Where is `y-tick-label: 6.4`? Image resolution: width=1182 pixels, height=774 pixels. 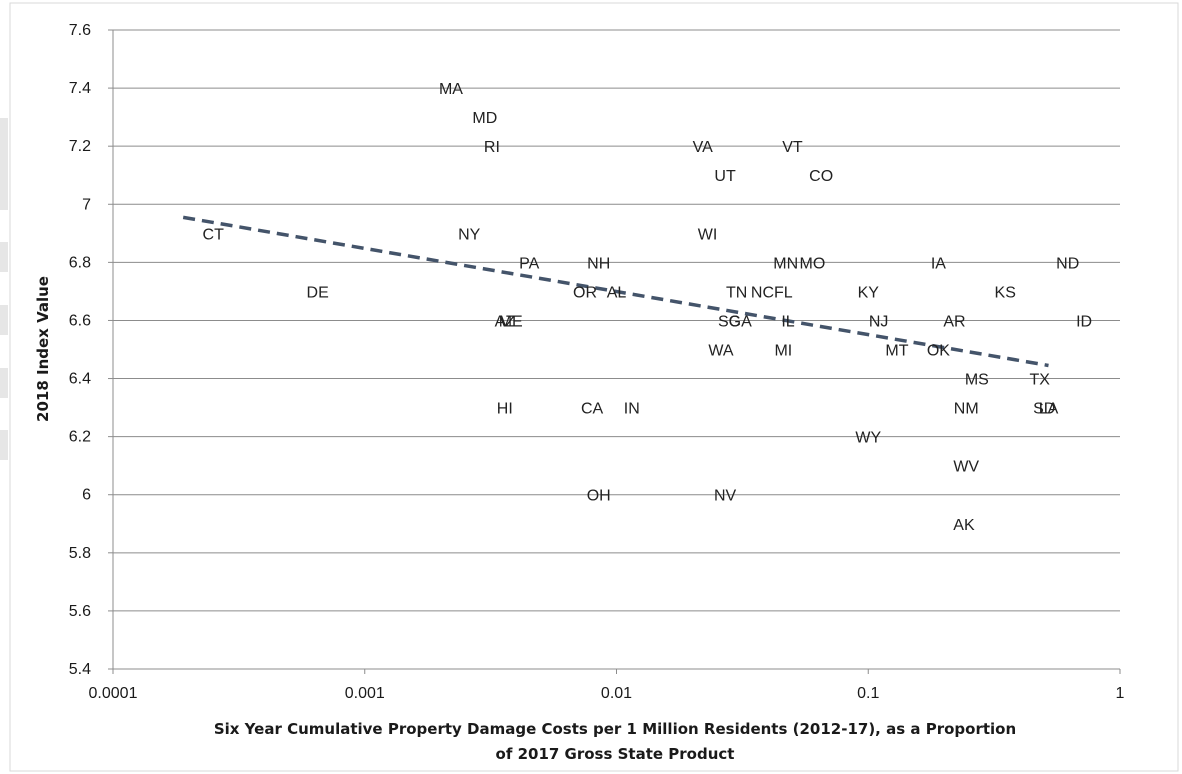
y-tick-label: 6.4 is located at coordinates (80, 379).